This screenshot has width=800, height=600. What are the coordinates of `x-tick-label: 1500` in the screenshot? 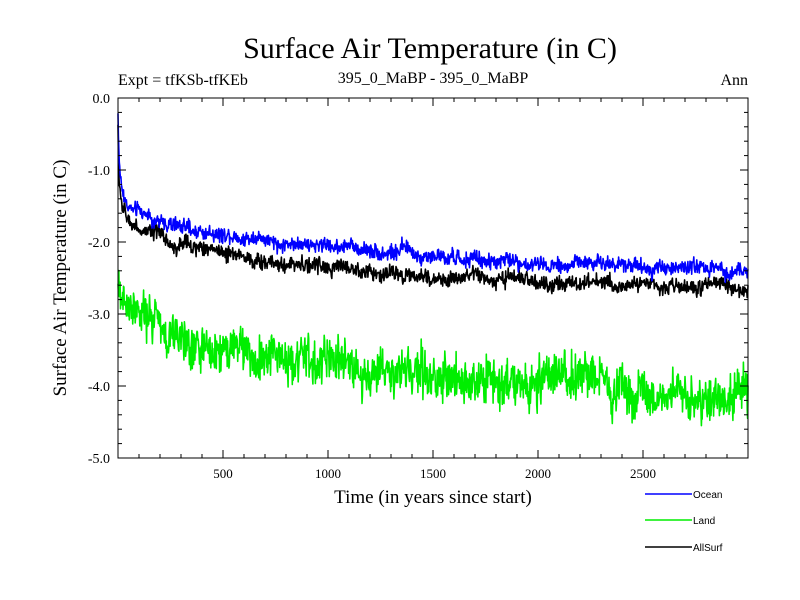 It's located at (433, 473).